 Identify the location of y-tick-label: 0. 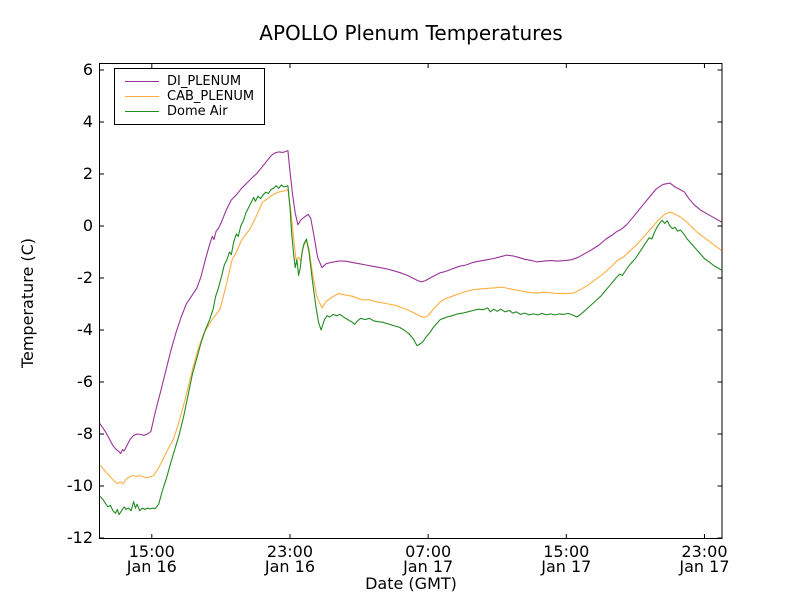
(88, 225).